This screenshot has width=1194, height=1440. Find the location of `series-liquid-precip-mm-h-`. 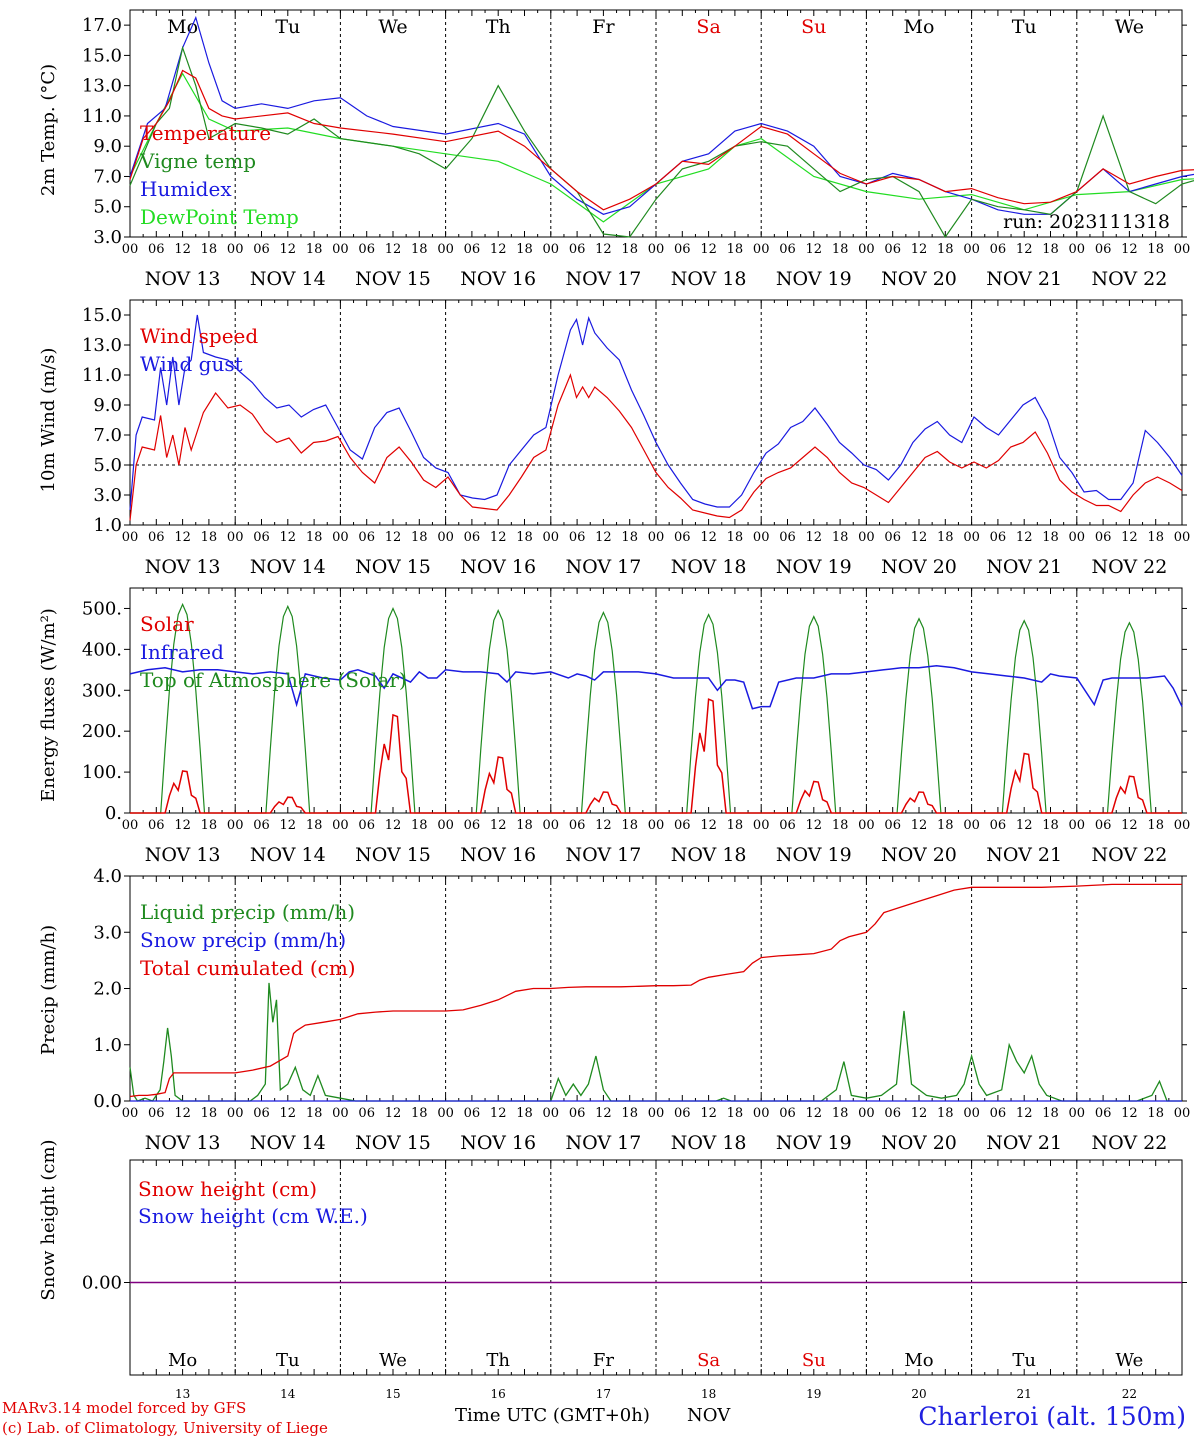

series-liquid-precip-mm-h- is located at coordinates (655, 1042).